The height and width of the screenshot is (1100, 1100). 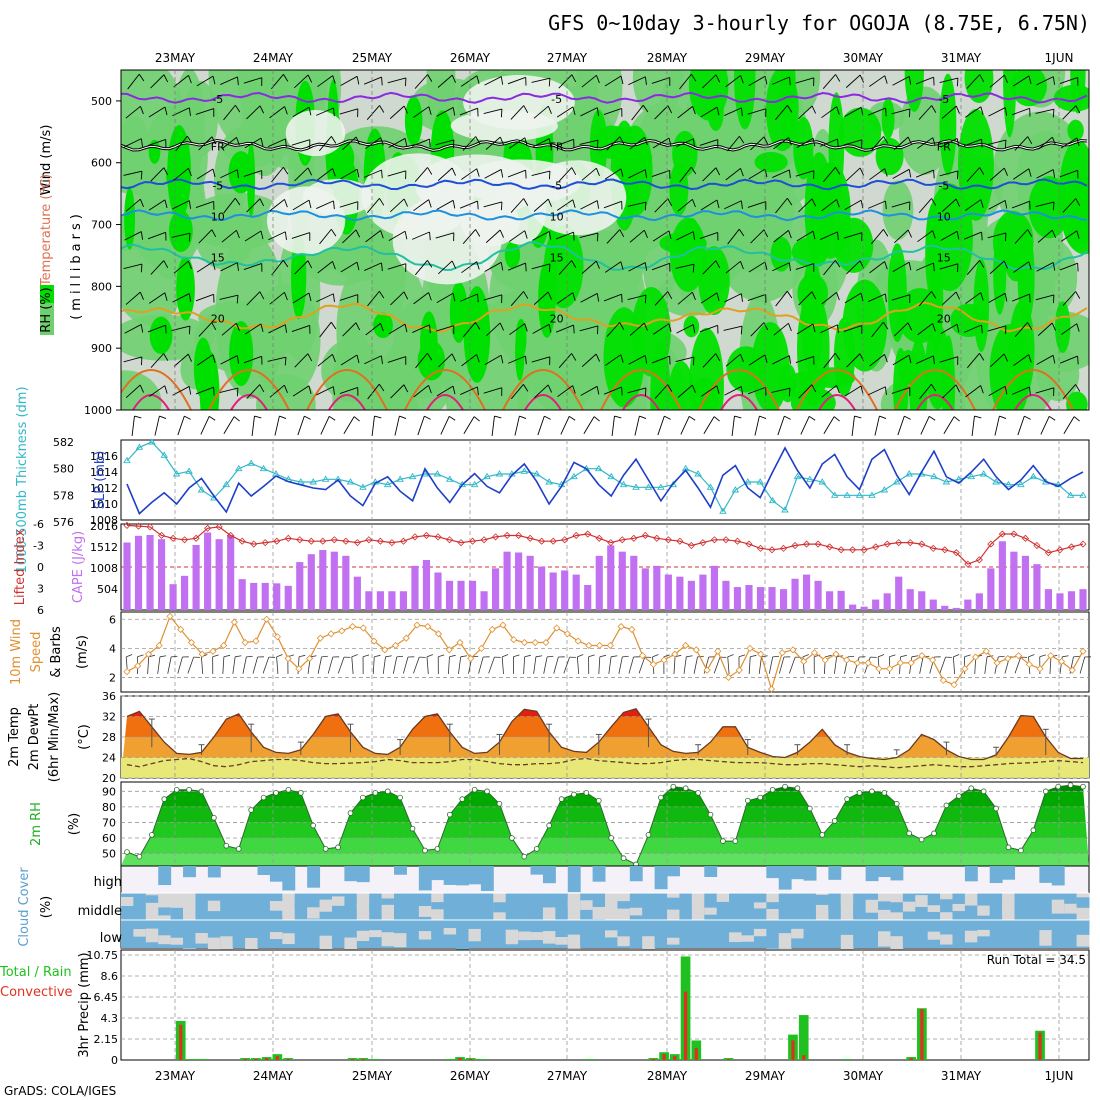 I want to click on temp-tick-label: 20, so click(x=109, y=778).